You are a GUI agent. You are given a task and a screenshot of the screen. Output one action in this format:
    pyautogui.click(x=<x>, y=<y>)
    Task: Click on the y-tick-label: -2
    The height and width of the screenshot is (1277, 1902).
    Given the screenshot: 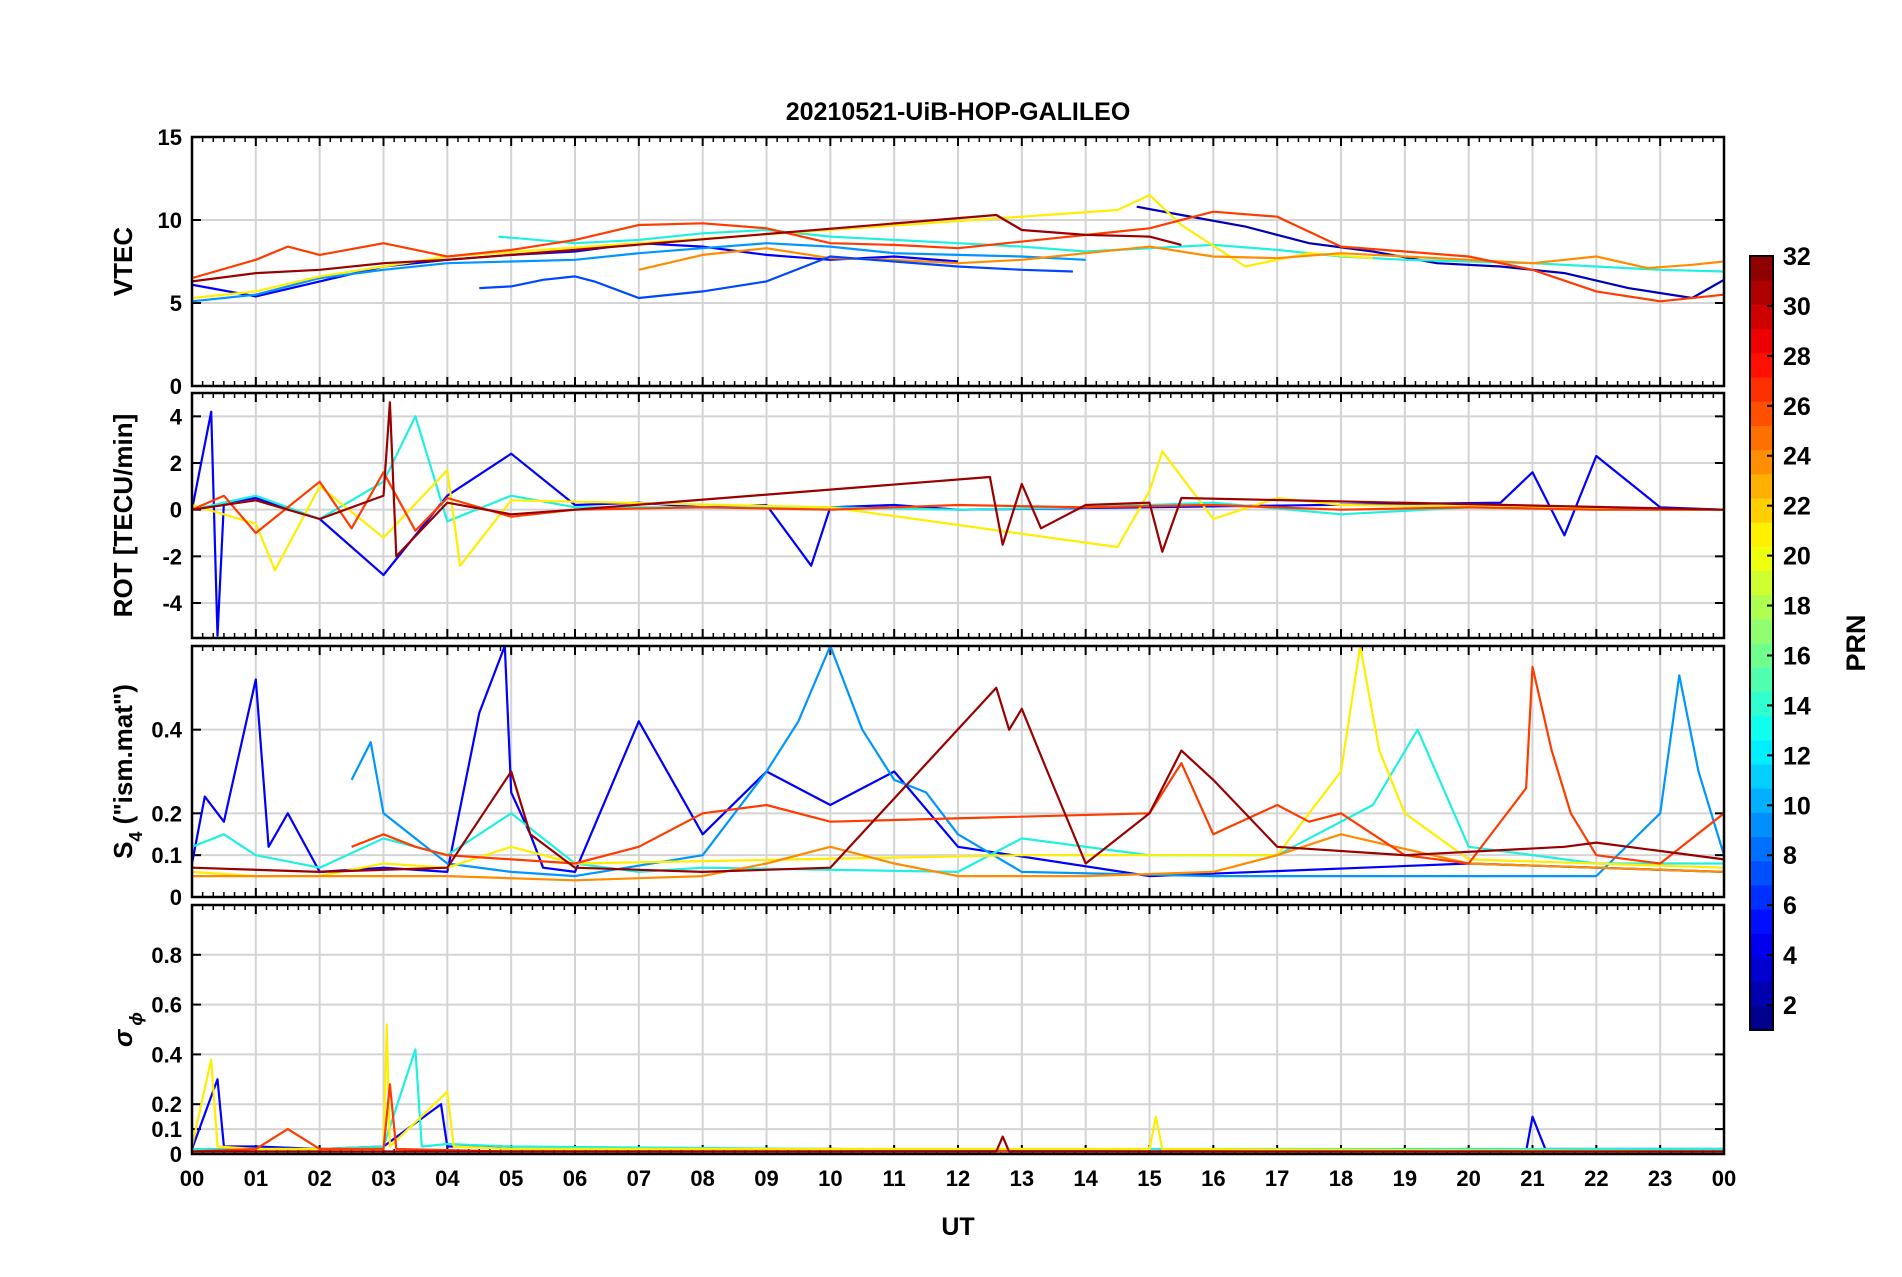 What is the action you would take?
    pyautogui.click(x=172, y=556)
    